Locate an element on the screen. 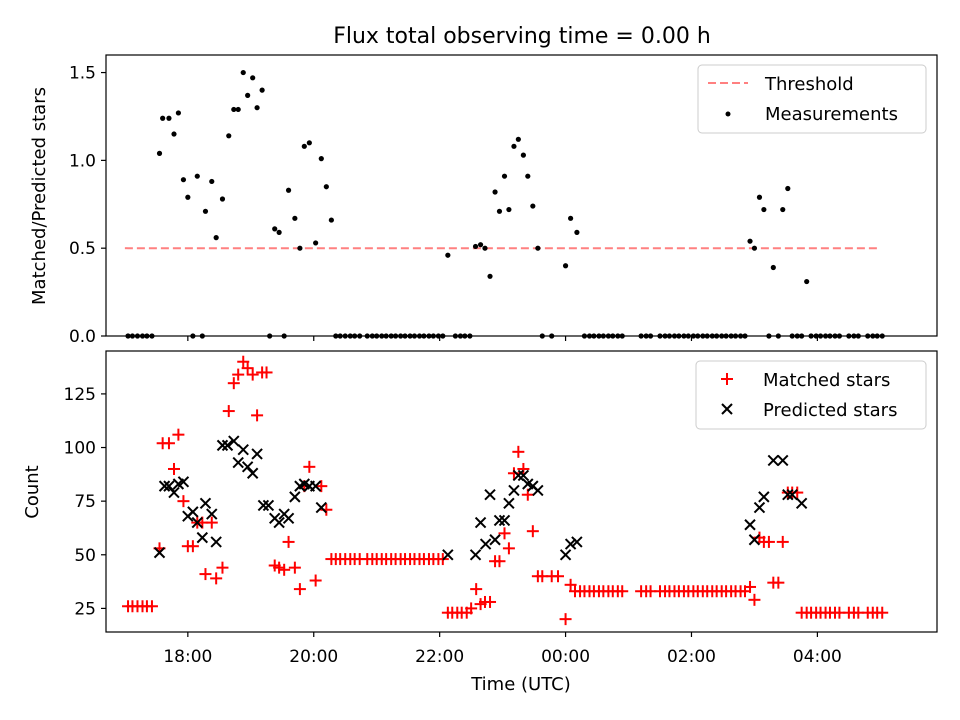  y-tick-label: 1.0 is located at coordinates (82, 161).